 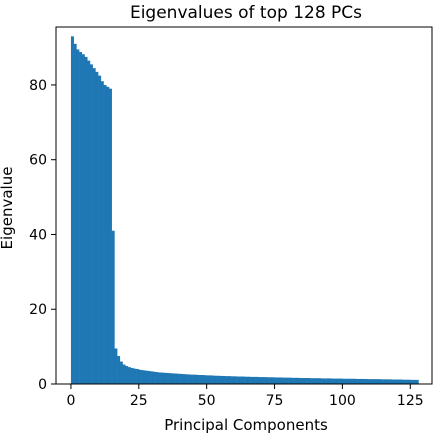 I want to click on x-tick-label: 75, so click(x=275, y=401).